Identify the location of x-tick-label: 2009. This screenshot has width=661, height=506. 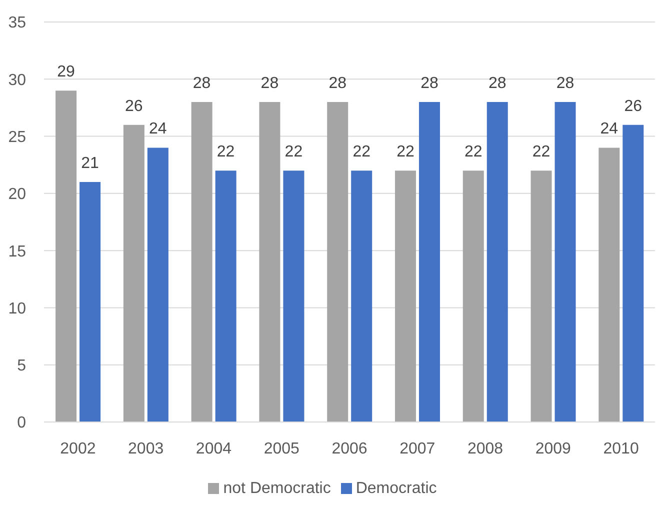
(553, 449).